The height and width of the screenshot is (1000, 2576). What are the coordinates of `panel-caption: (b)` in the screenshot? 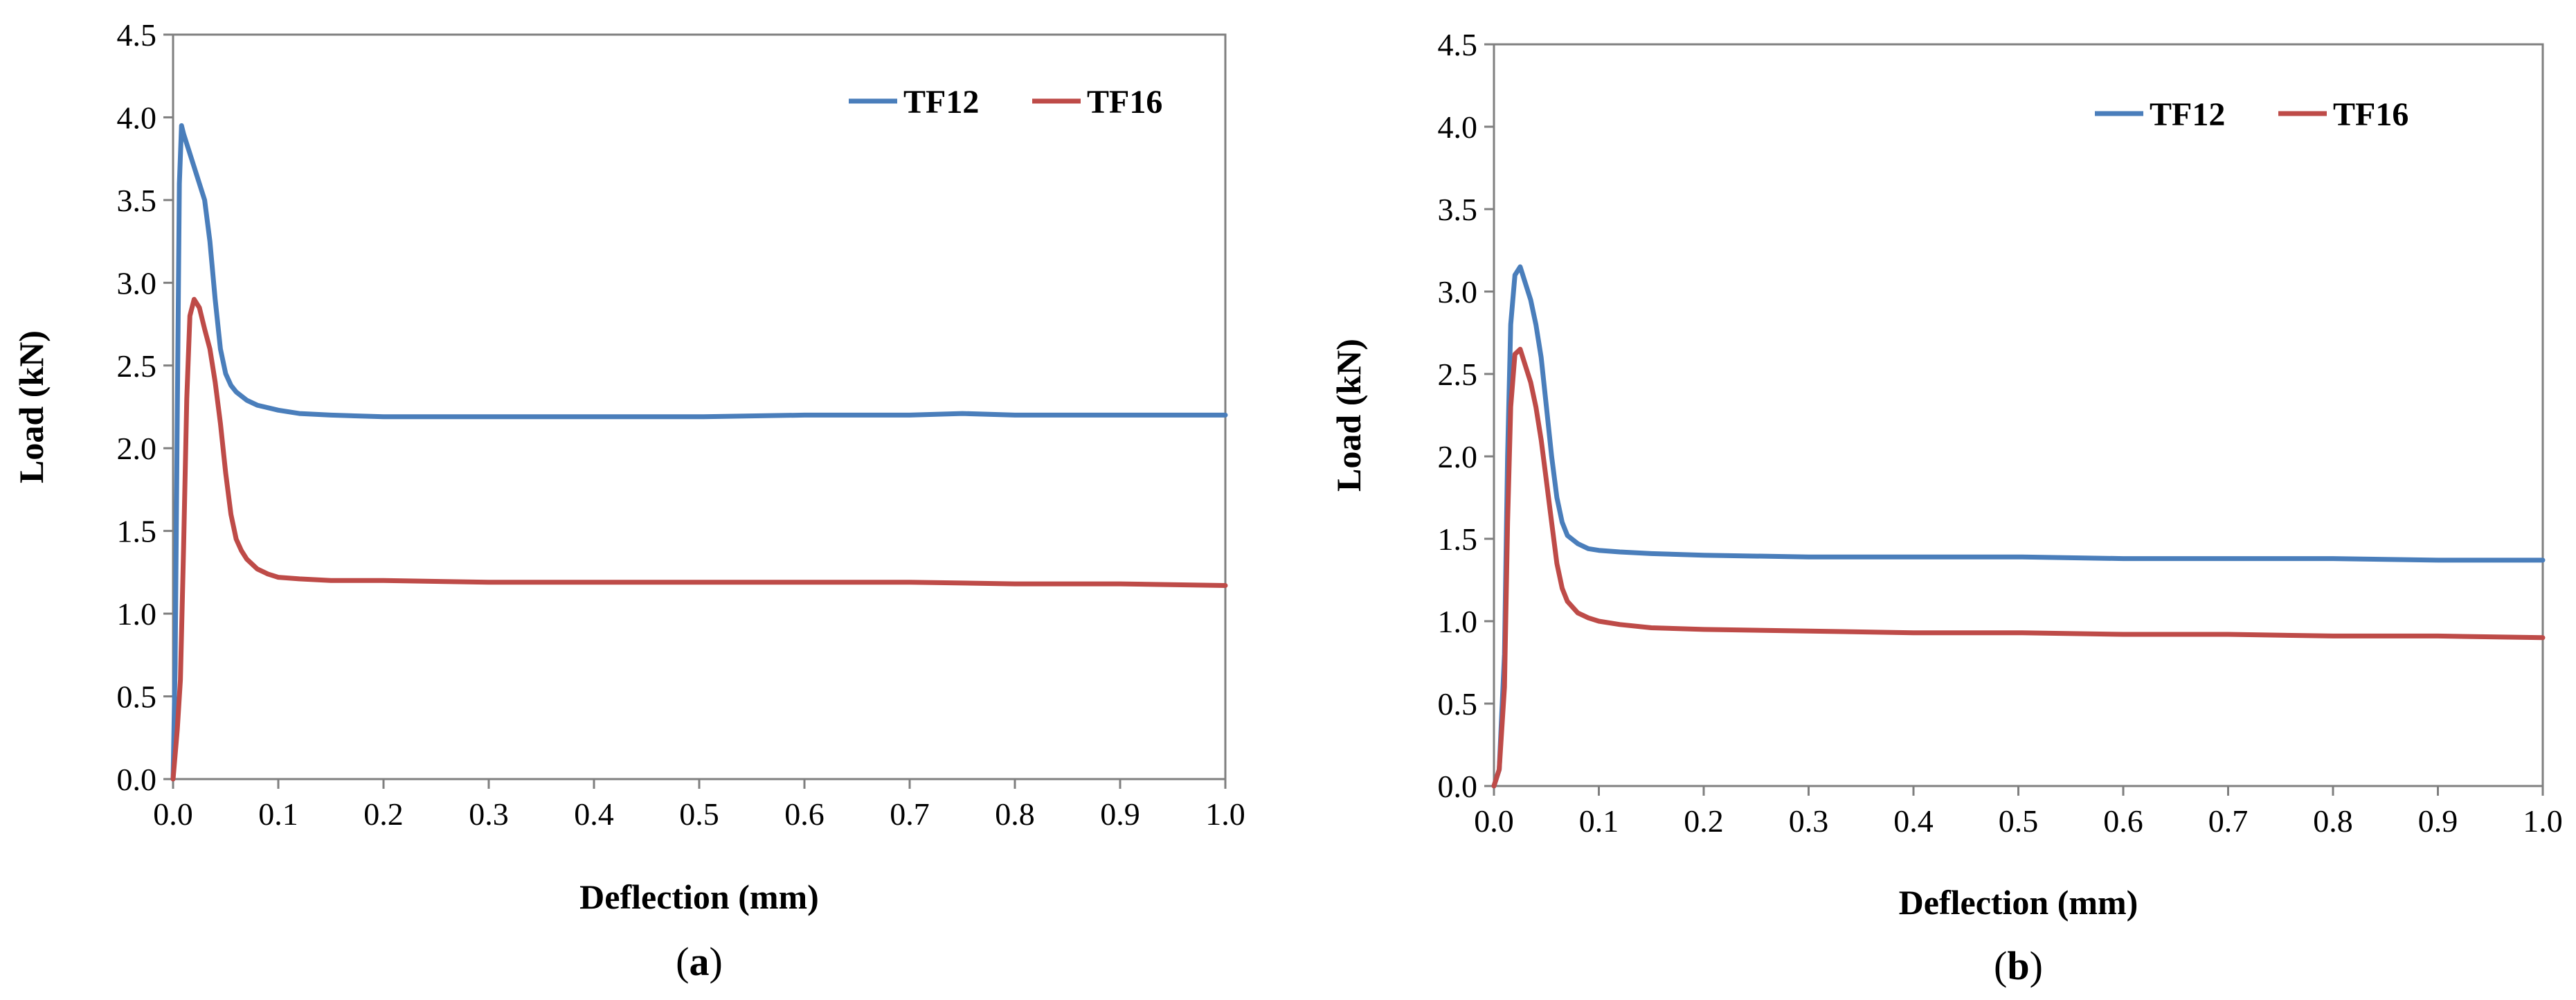 It's located at (2018, 966).